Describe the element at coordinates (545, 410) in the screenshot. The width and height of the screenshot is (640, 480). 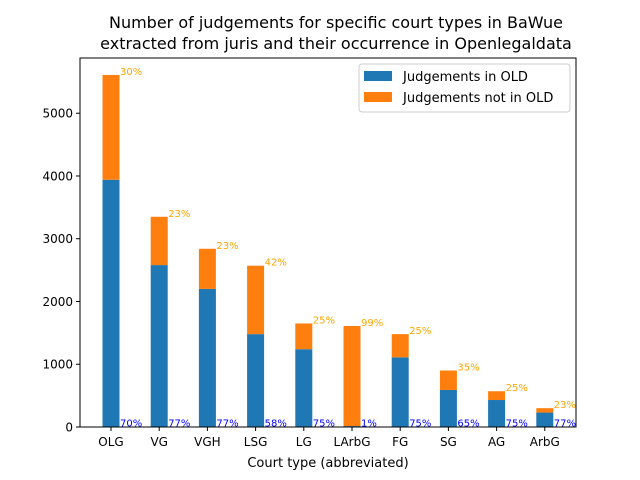
I see `bar-not-in-old-arbg` at that location.